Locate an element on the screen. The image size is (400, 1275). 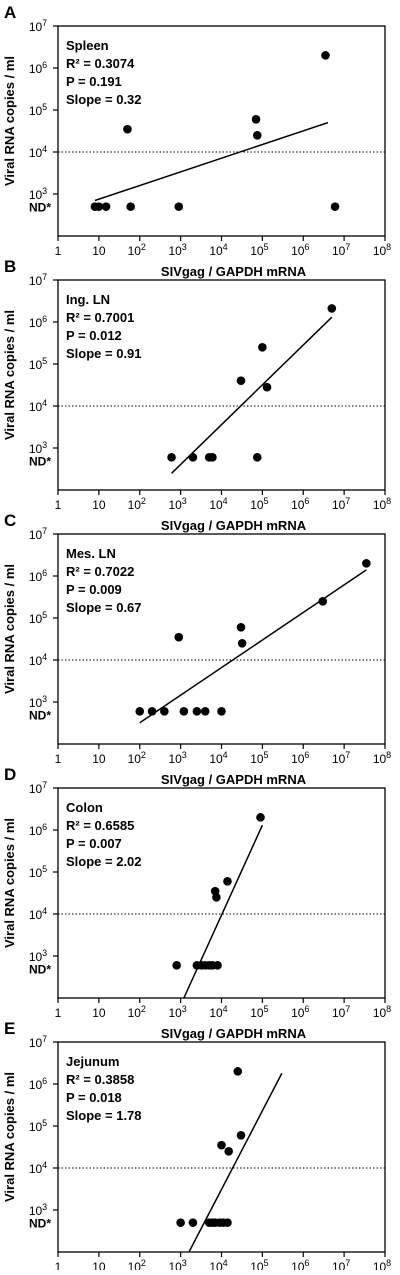
stat-line: R² = 0.3074 is located at coordinates (100, 63).